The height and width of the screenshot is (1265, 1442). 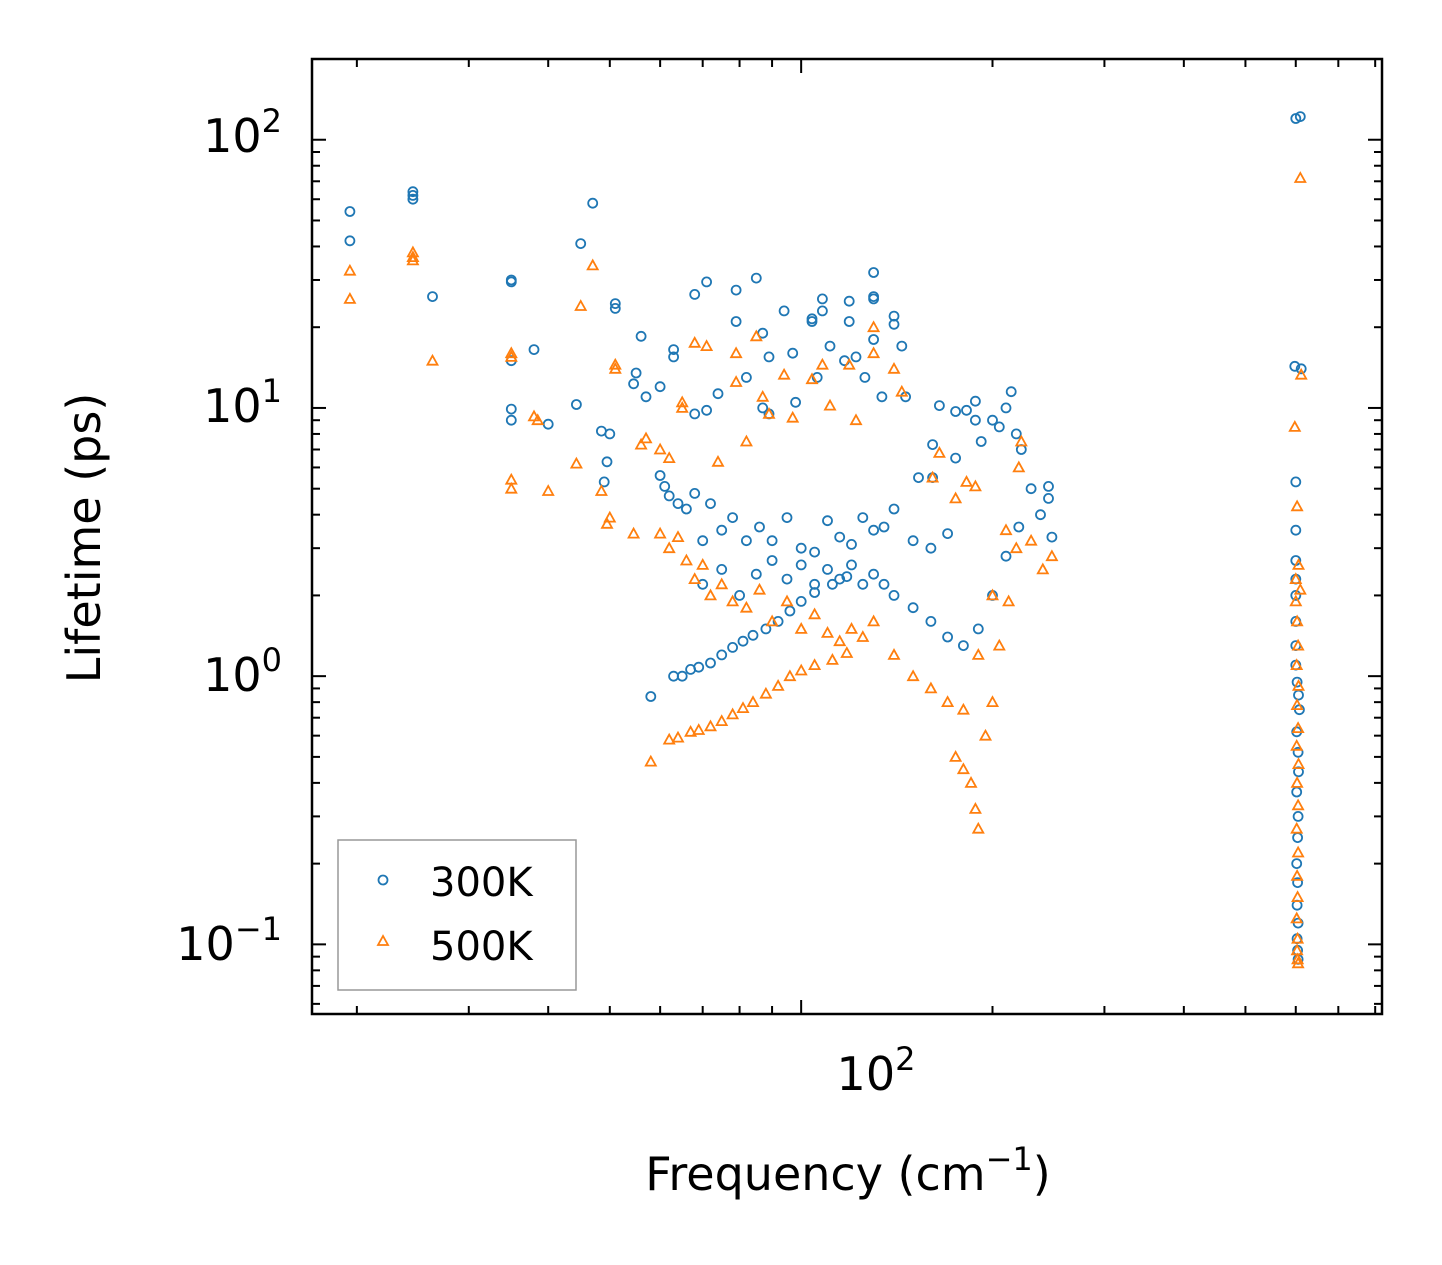 I want to click on legend-label-300k: 300K, so click(x=482, y=883).